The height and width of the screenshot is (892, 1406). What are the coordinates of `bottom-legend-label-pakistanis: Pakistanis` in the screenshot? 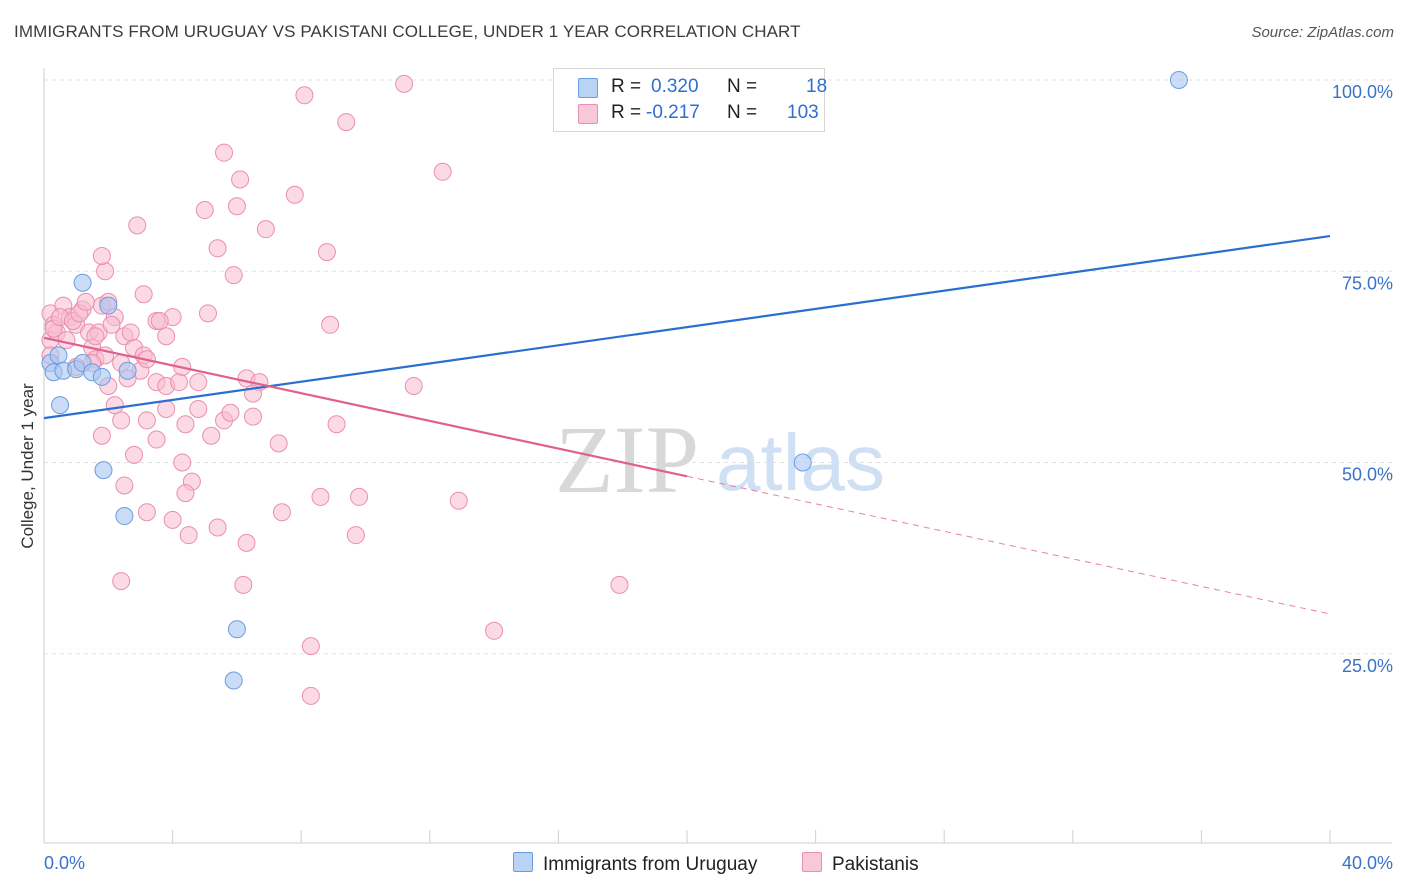 It's located at (875, 864).